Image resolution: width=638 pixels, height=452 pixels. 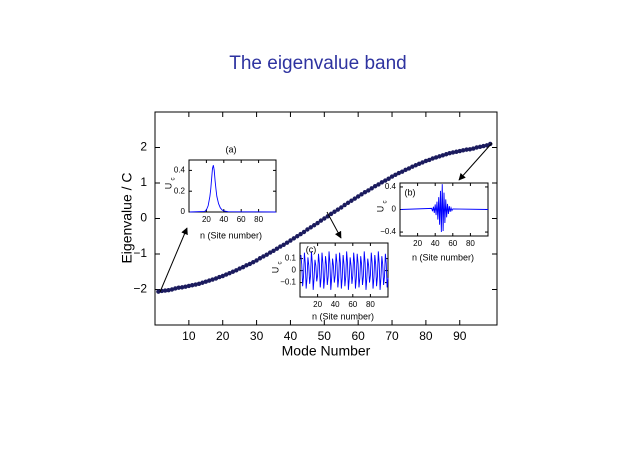 What do you see at coordinates (143, 147) in the screenshot?
I see `y-tick-label: 2` at bounding box center [143, 147].